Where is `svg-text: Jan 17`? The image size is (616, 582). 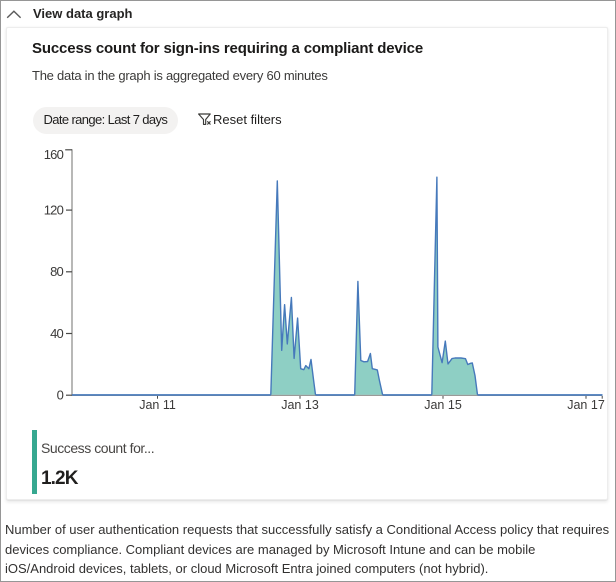 svg-text: Jan 17 is located at coordinates (586, 405).